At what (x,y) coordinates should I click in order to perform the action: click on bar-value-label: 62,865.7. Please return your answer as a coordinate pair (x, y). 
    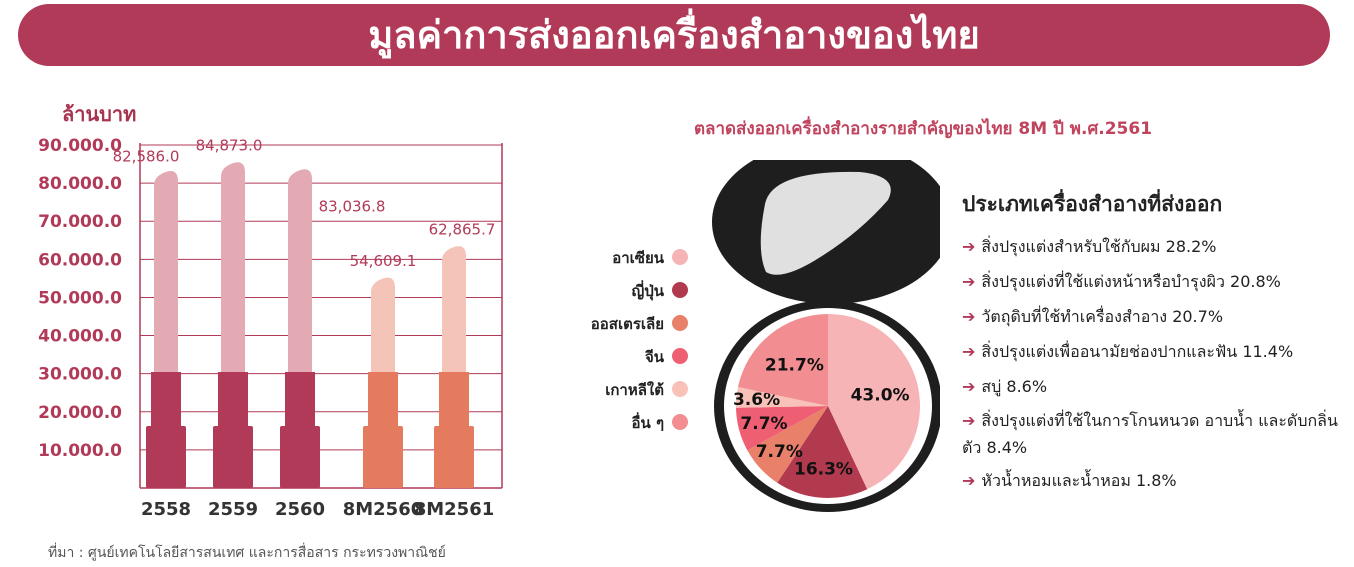
    Looking at the image, I should click on (462, 229).